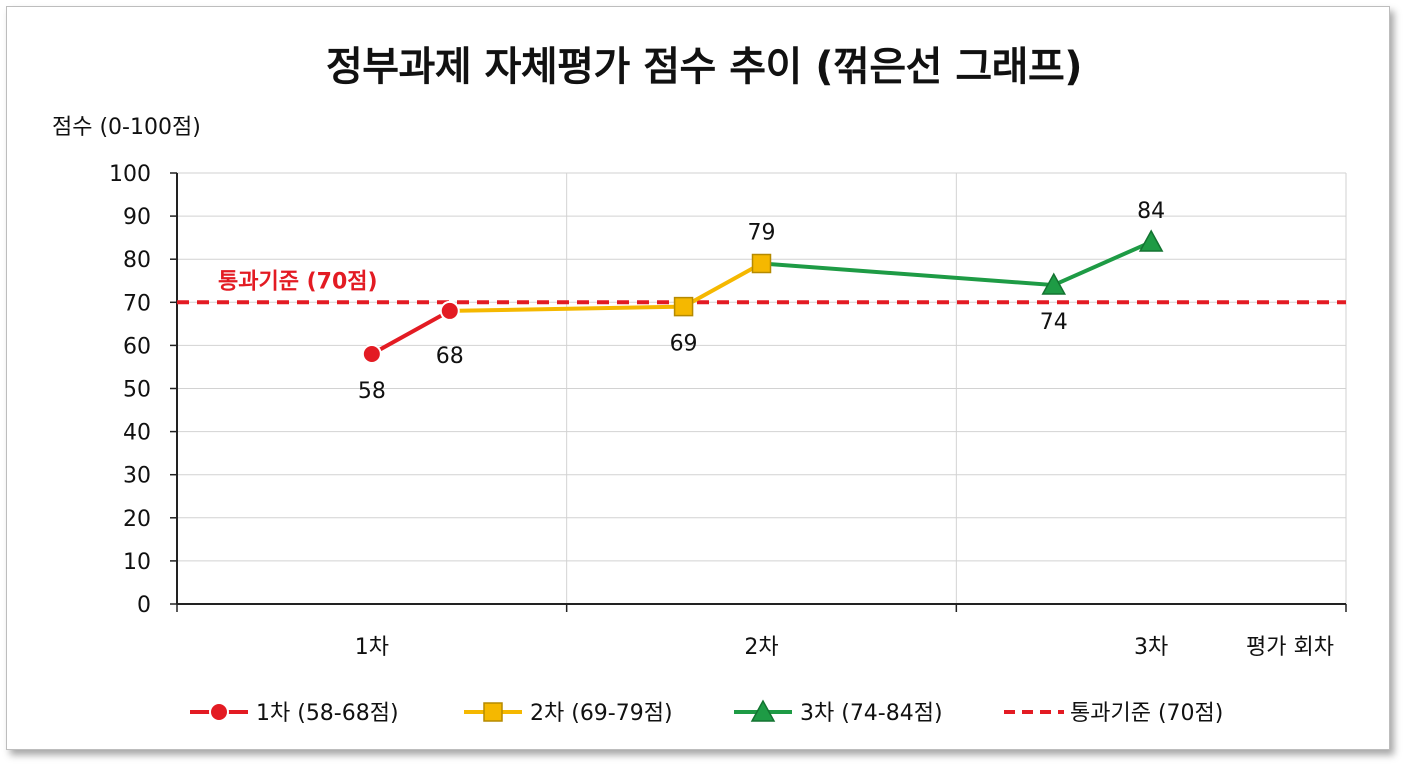 The height and width of the screenshot is (768, 1408). I want to click on legend-entry-label: 2차 (69-79점), so click(601, 713).